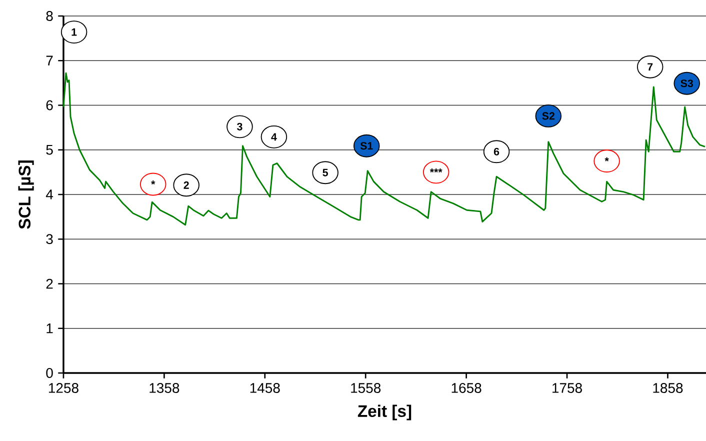 This screenshot has height=441, width=706. I want to click on y-tick-label: 0, so click(49, 373).